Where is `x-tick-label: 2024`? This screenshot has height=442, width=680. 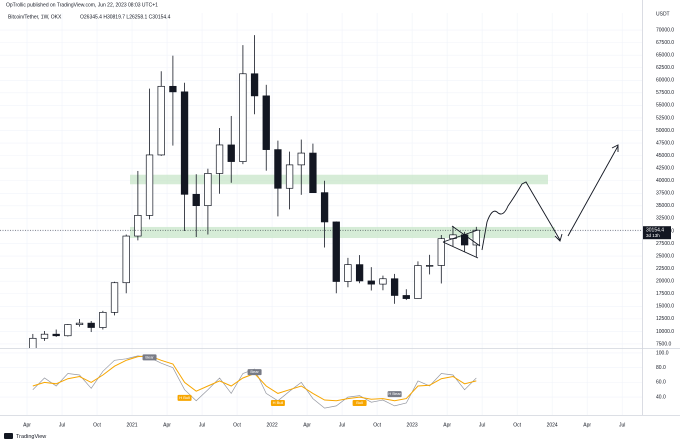
x-tick-label: 2024 is located at coordinates (552, 425).